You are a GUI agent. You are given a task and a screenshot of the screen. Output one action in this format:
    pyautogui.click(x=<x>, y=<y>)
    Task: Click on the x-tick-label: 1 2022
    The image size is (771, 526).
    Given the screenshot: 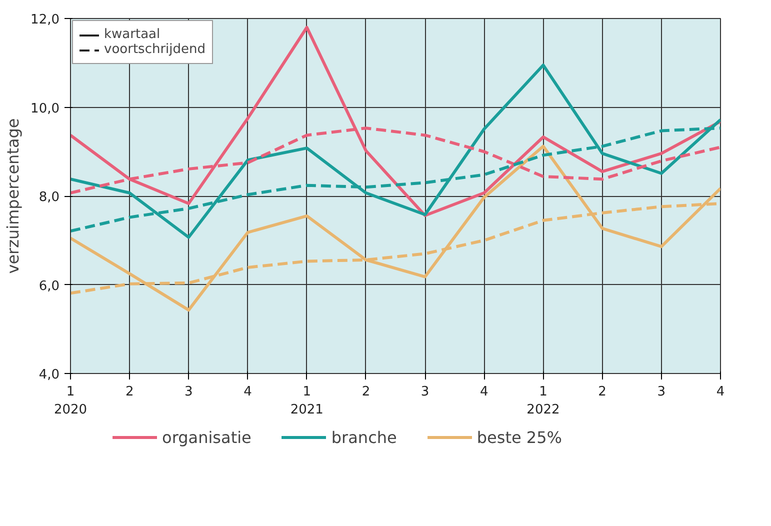 What is the action you would take?
    pyautogui.click(x=543, y=401)
    